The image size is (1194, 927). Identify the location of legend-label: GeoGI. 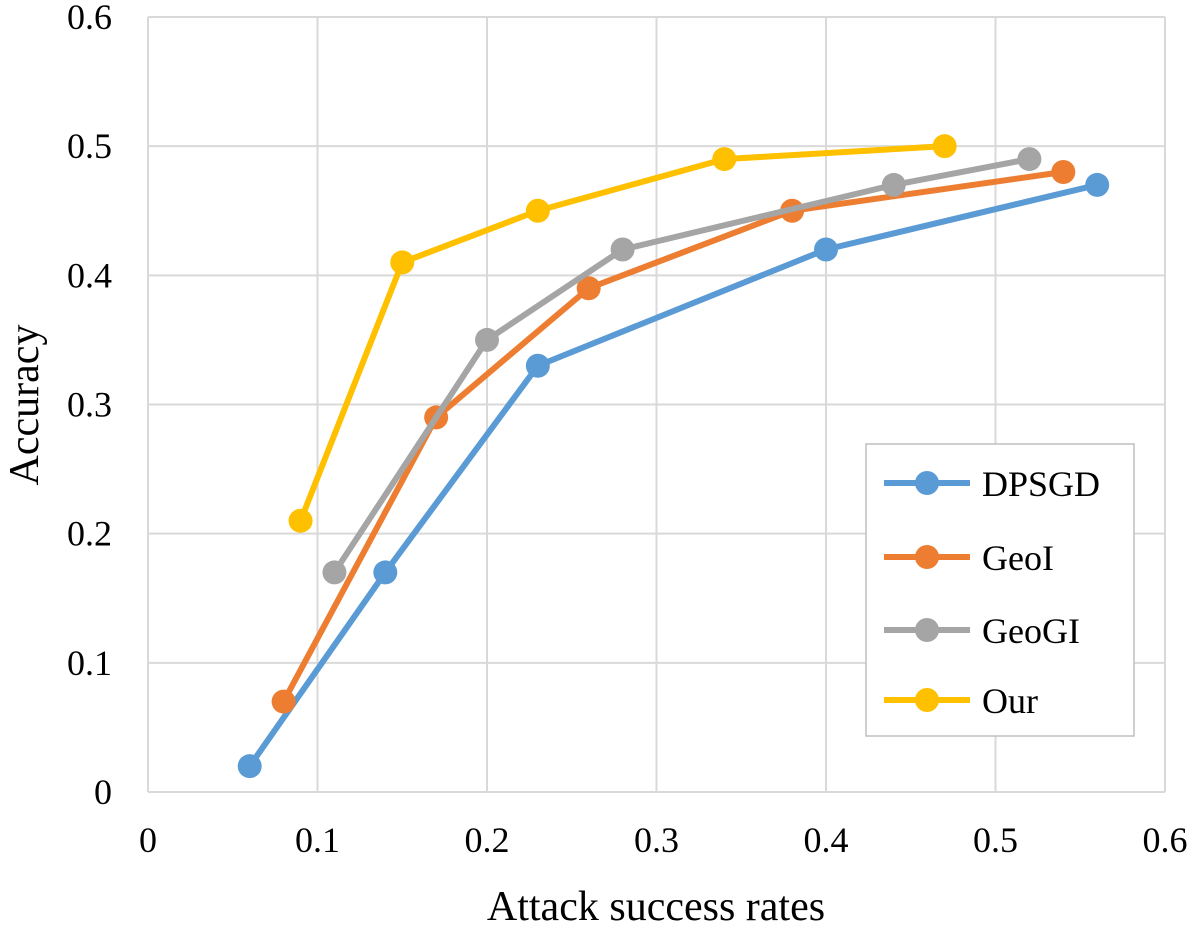
(1031, 631).